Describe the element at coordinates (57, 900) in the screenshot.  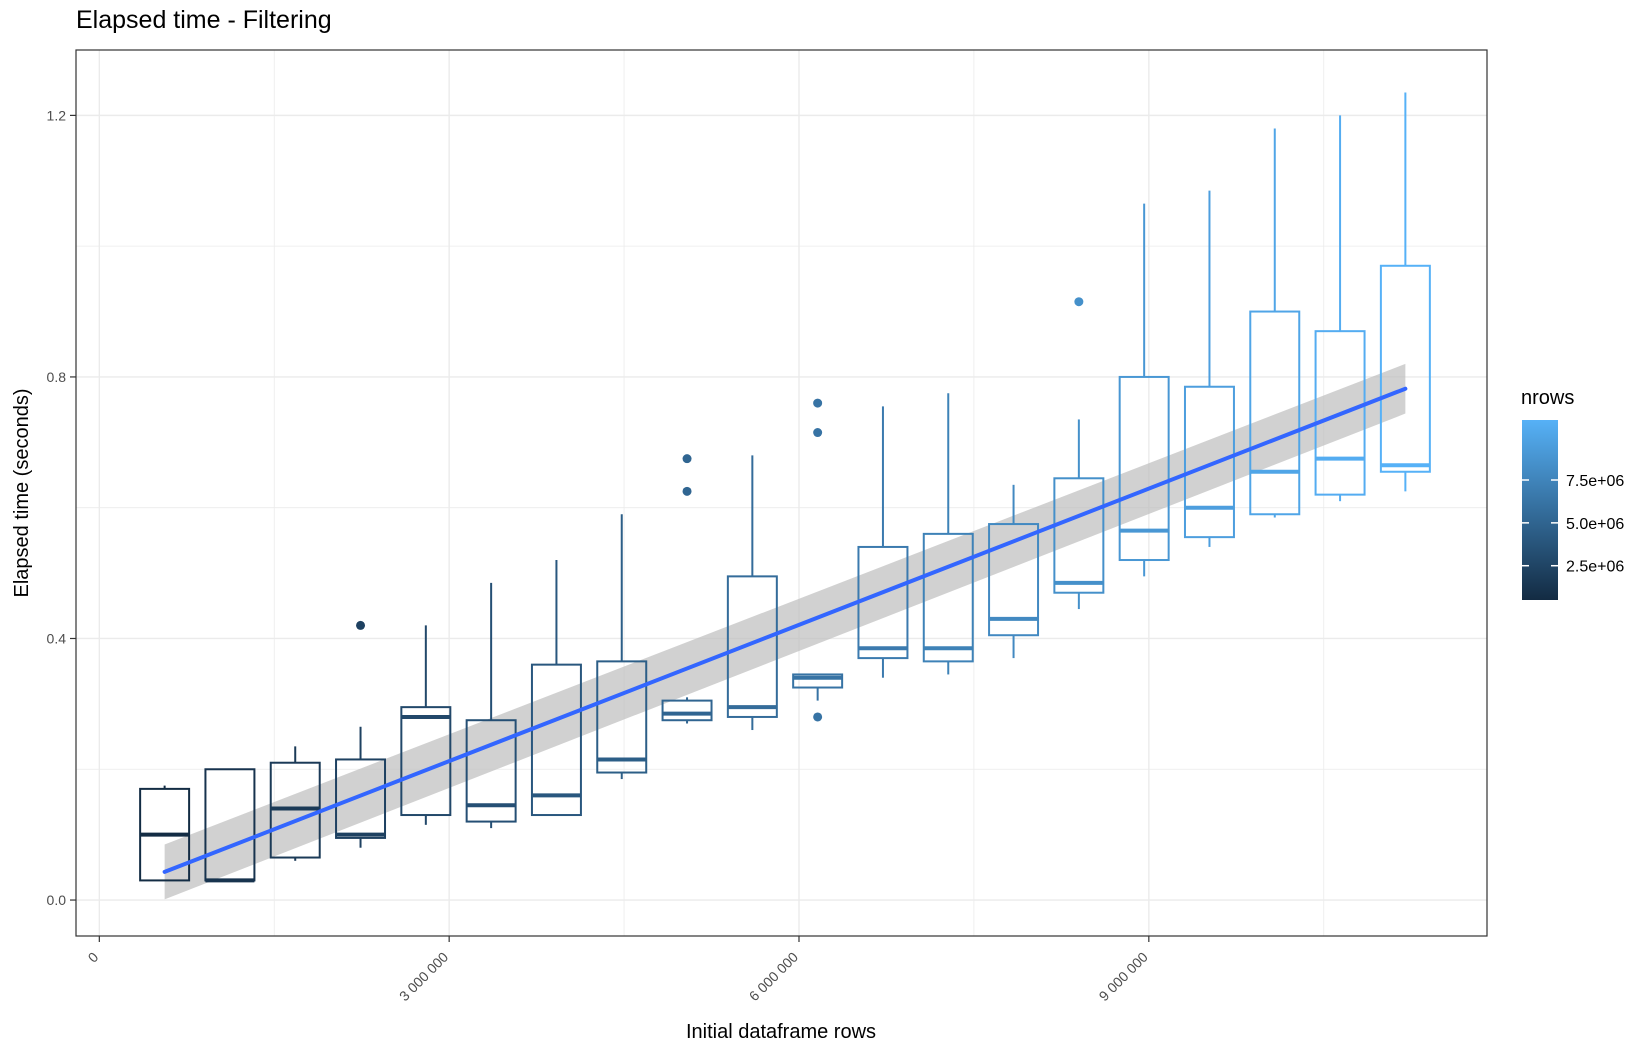
I see `y-tick-label: 0.0` at that location.